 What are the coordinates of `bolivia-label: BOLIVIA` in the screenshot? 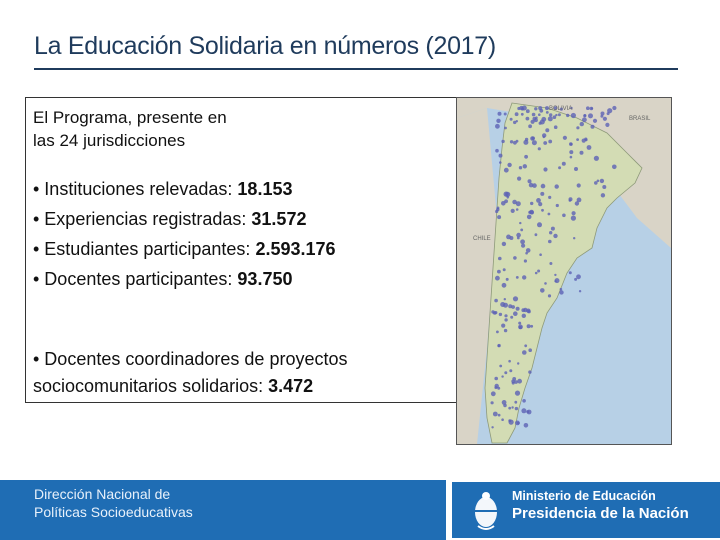 It's located at (560, 109).